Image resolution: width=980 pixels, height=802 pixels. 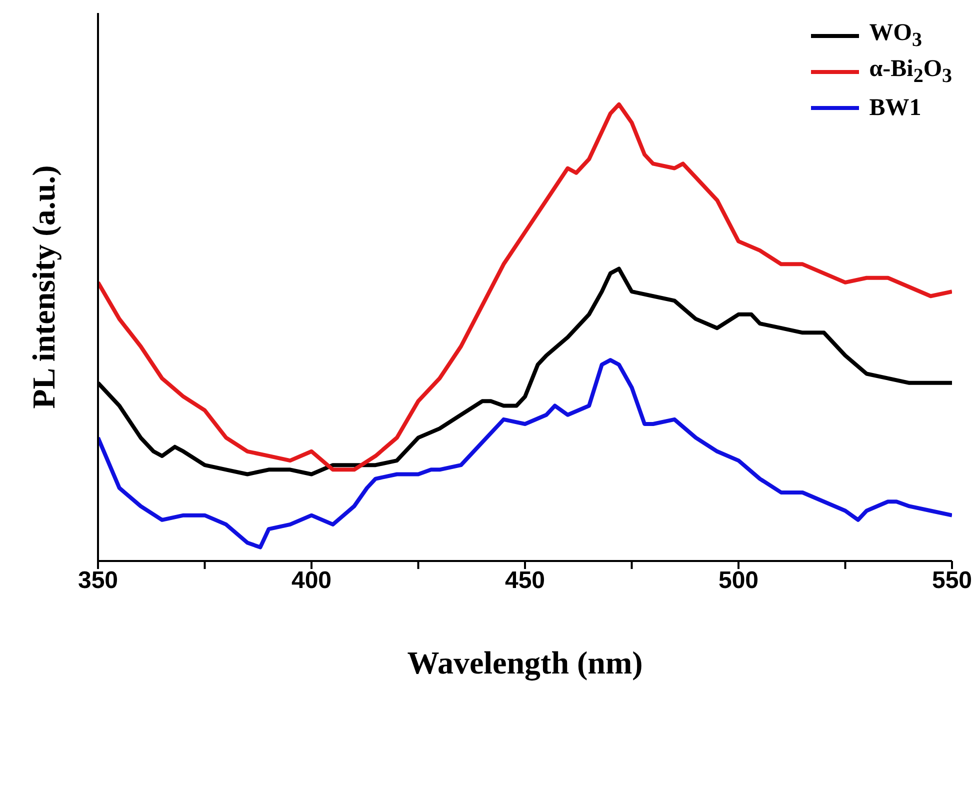 What do you see at coordinates (910, 72) in the screenshot?
I see `legend-label: α-Bi$_{2}$O$_{3}$` at bounding box center [910, 72].